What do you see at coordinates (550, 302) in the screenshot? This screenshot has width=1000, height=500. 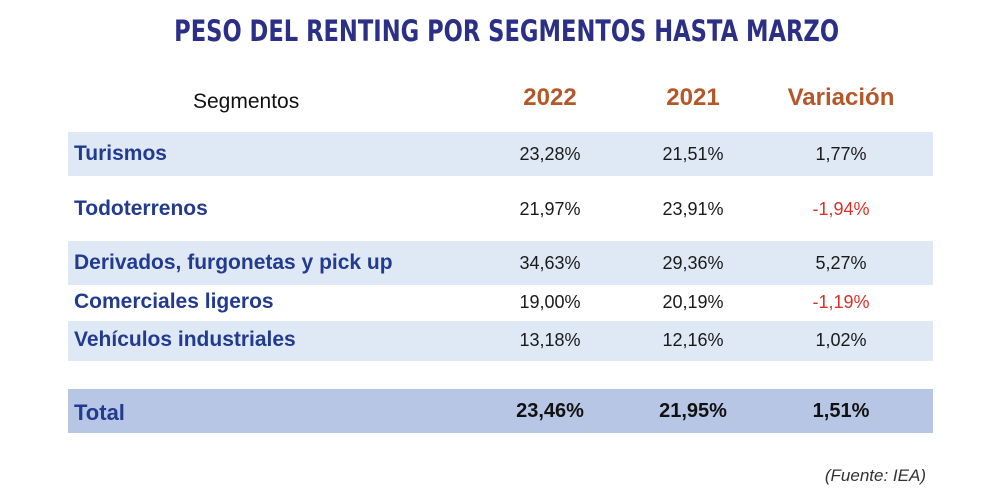 I see `value-2022: 19,00%` at bounding box center [550, 302].